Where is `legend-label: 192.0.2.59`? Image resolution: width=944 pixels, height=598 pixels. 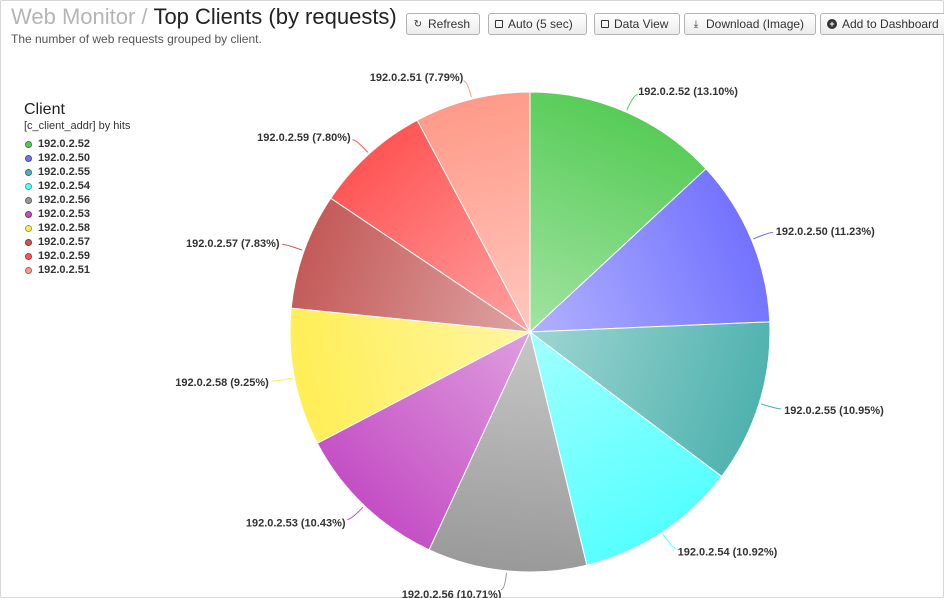 legend-label: 192.0.2.59 is located at coordinates (64, 256).